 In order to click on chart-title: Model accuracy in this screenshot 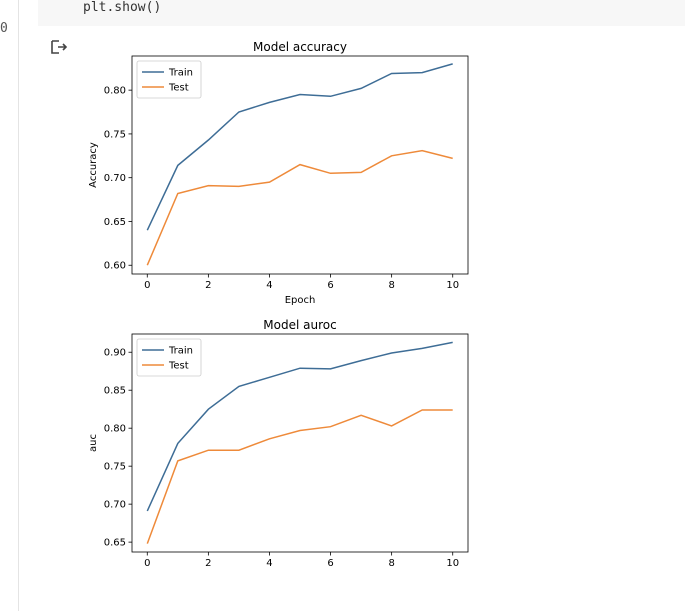, I will do `click(300, 47)`.